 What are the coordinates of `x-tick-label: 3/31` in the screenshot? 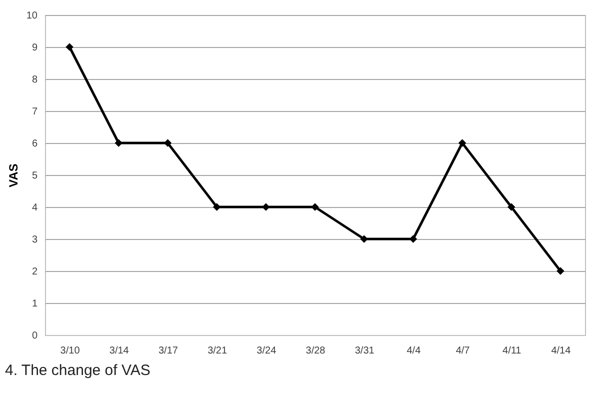 It's located at (364, 351).